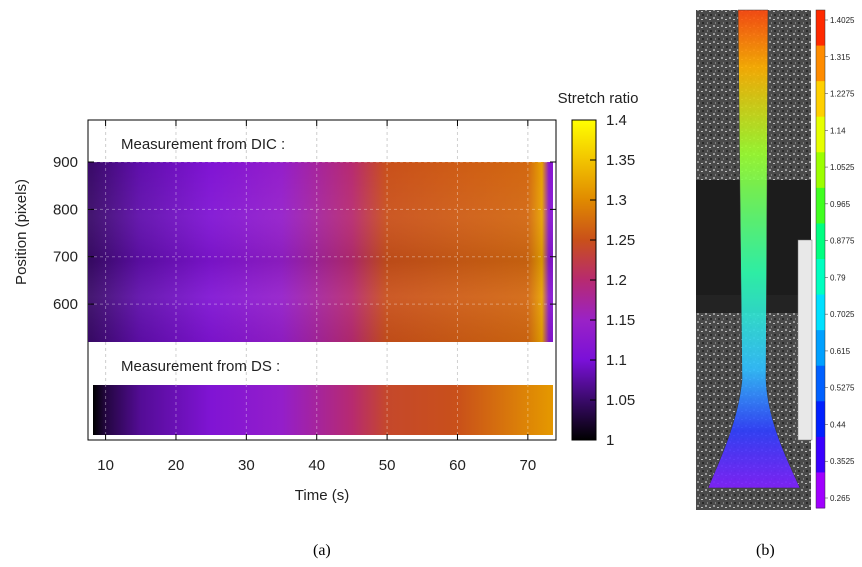 Image resolution: width=862 pixels, height=567 pixels. I want to click on y-tick-label: 800, so click(65, 209).